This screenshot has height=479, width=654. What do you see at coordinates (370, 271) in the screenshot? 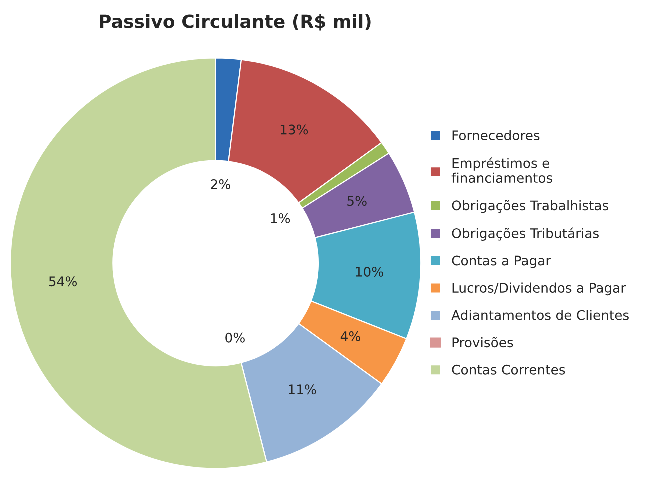
I see `data-label: 10%` at bounding box center [370, 271].